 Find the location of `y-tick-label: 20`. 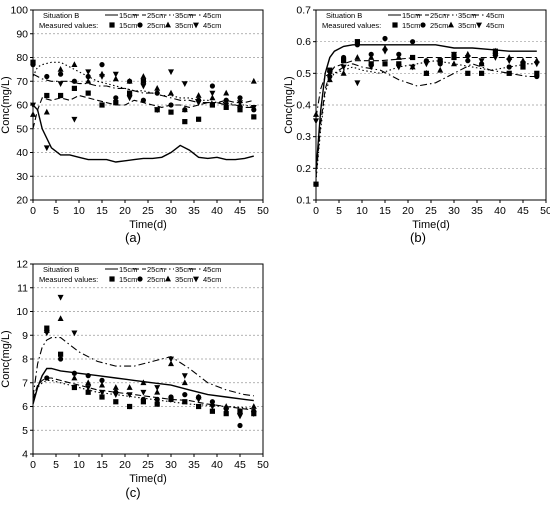

y-tick-label: 20 is located at coordinates (22, 201).